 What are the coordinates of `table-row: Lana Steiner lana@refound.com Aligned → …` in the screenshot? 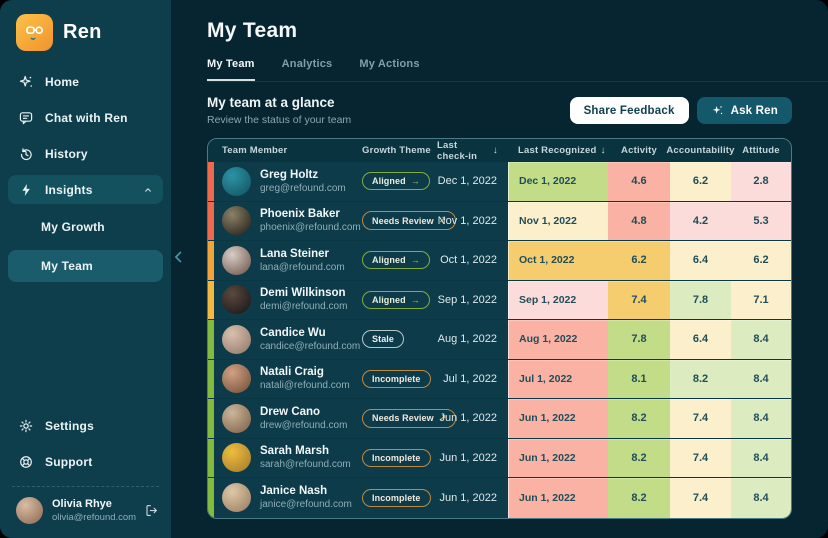 It's located at (499, 261).